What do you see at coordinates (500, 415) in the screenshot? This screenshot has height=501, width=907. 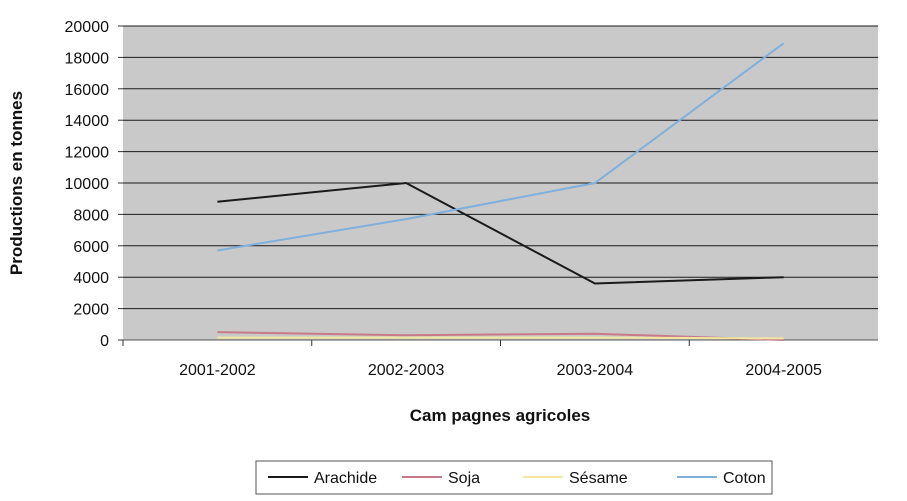 I see `x-axis-title: Cam pagnes agricoles` at bounding box center [500, 415].